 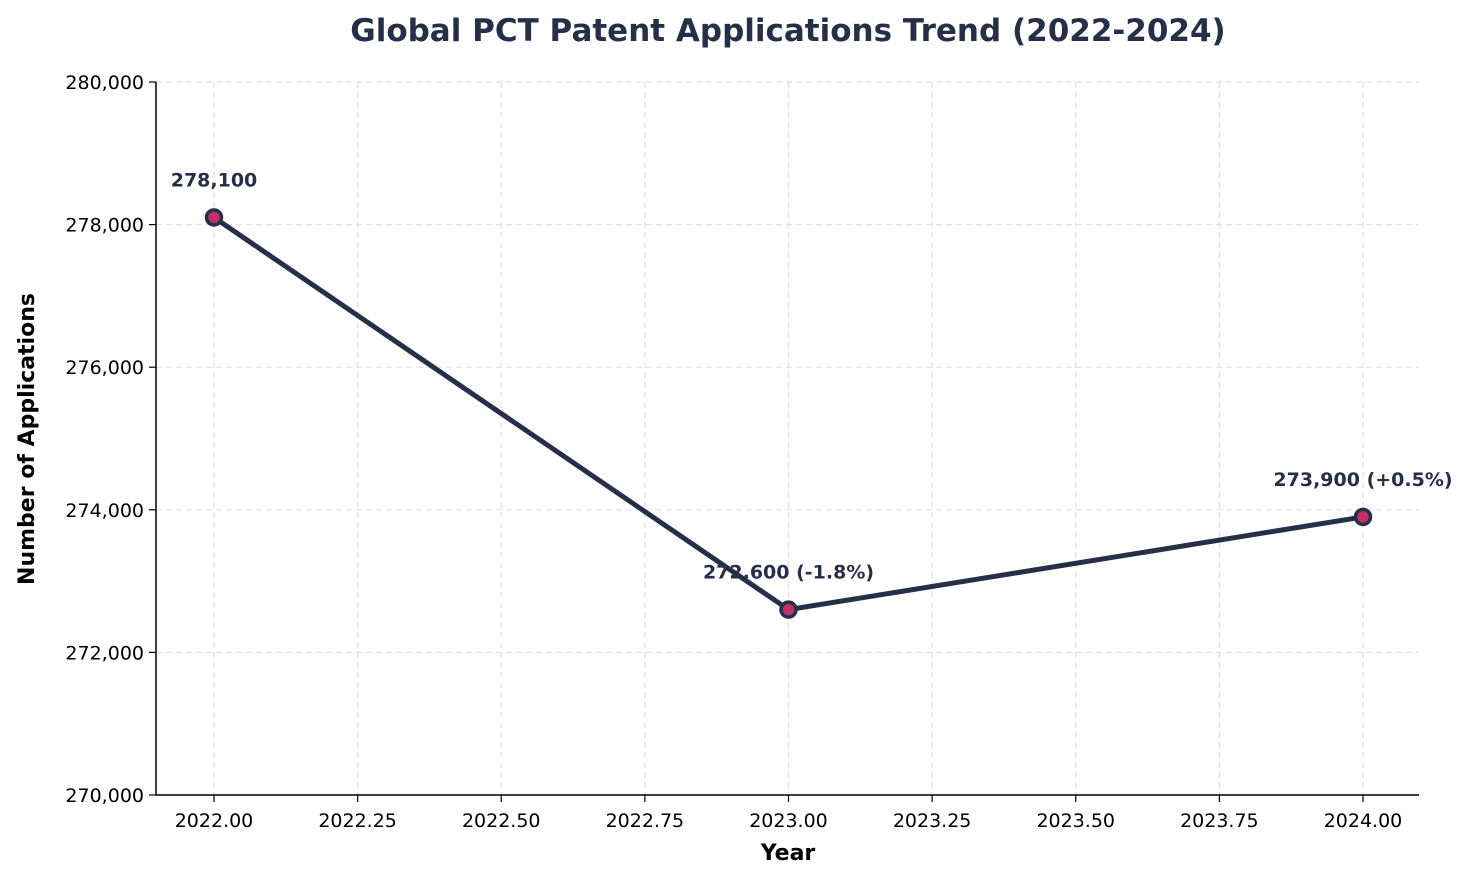 What do you see at coordinates (1075, 821) in the screenshot?
I see `x-tick-label: 2023.50` at bounding box center [1075, 821].